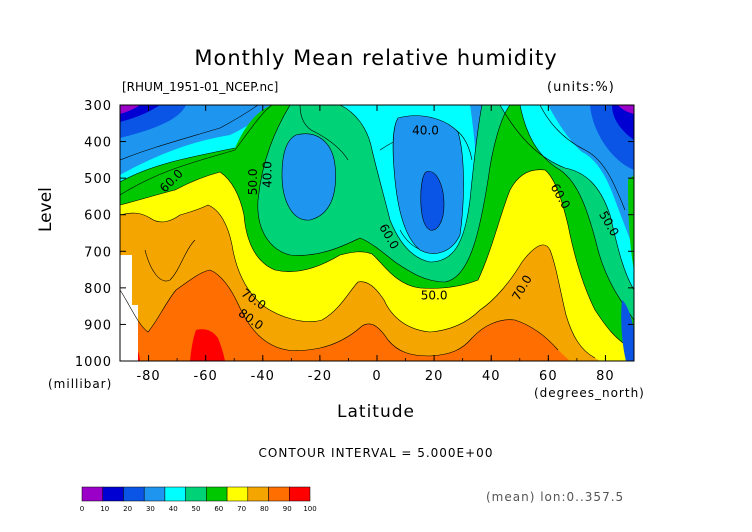  I want to click on colorbar-label: 100, so click(309, 509).